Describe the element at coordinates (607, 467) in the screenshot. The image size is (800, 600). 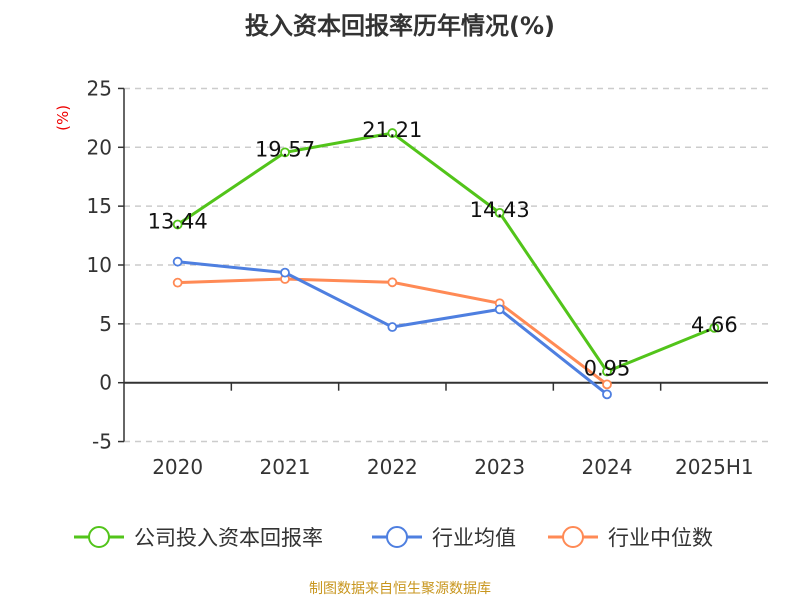
I see `x-tick-label: 2024` at that location.